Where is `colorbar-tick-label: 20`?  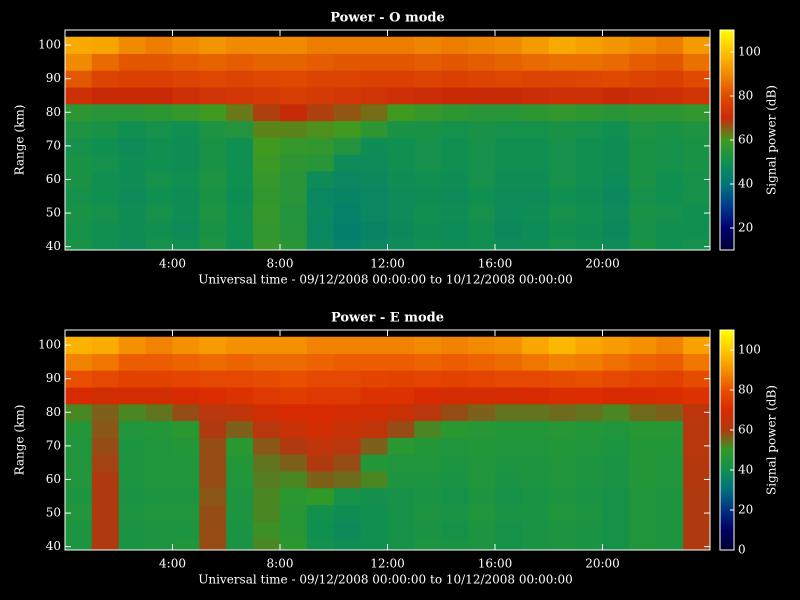 colorbar-tick-label: 20 is located at coordinates (745, 228).